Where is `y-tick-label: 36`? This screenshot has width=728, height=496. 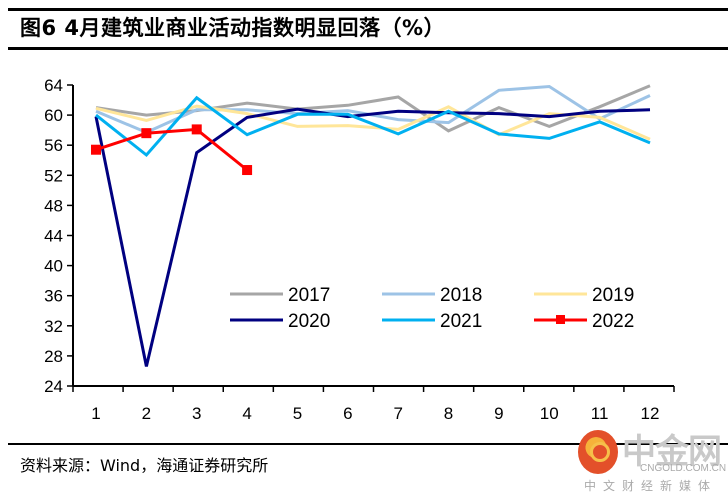 y-tick-label: 36 is located at coordinates (53, 296).